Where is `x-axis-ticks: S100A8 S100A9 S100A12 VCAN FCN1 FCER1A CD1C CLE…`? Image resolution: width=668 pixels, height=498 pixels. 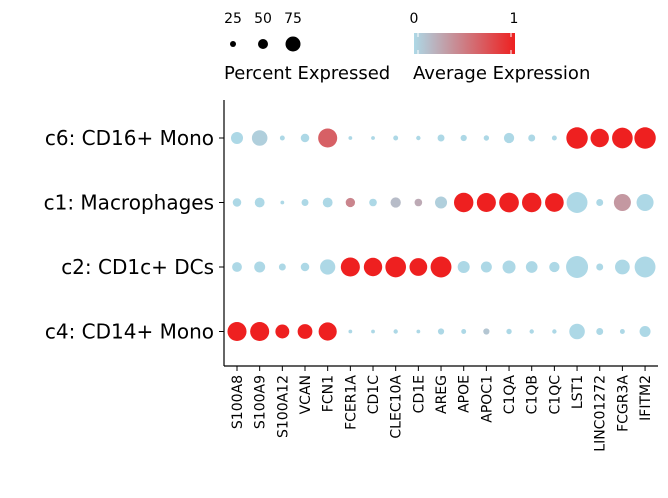
x-axis-ticks: S100A8 S100A9 S100A12 VCAN FCN1 FCER1A CD1C CLE… is located at coordinates (442, 409).